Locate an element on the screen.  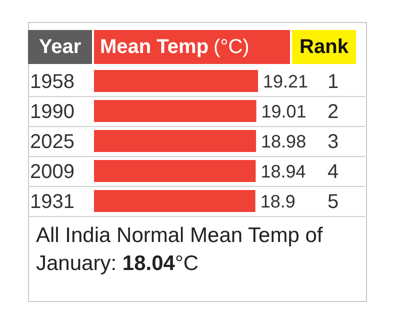
y-tick-label: 1931 is located at coordinates (52, 202).